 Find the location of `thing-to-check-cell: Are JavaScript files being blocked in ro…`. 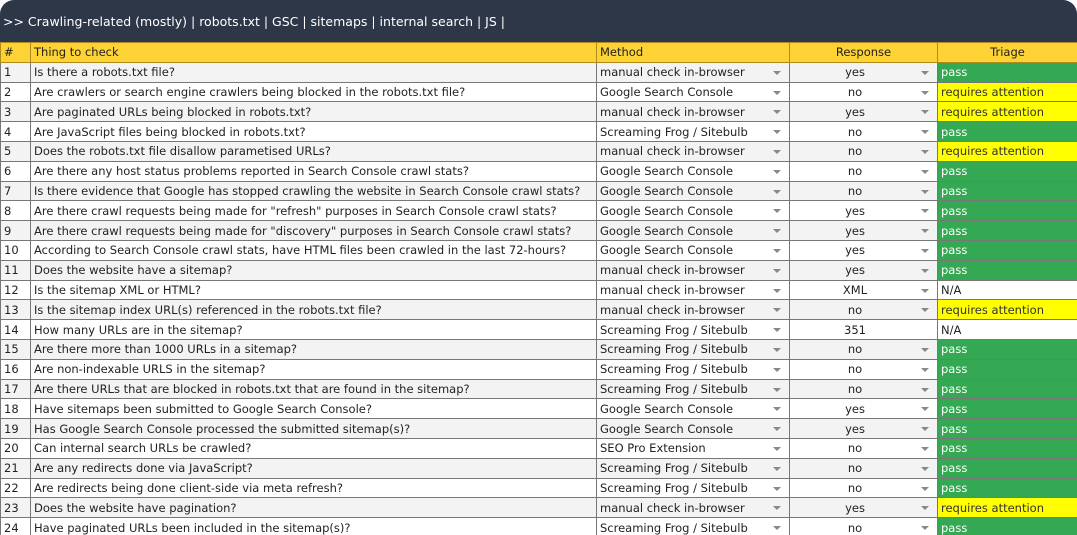

thing-to-check-cell: Are JavaScript files being blocked in ro… is located at coordinates (313, 131).